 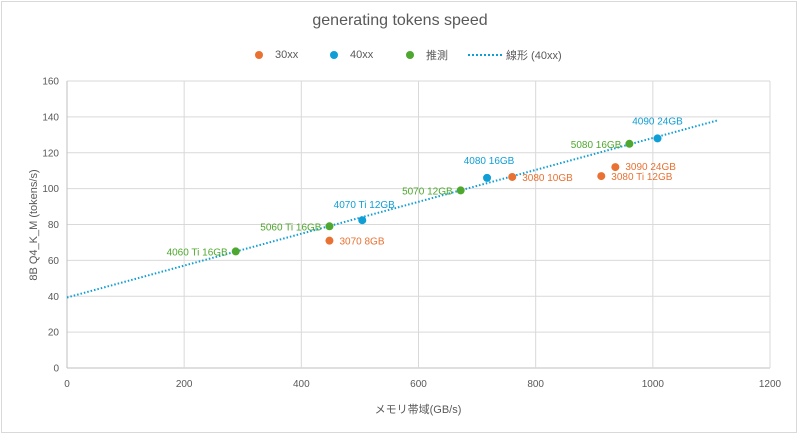 I want to click on y-tick-label: 80, so click(x=54, y=225).